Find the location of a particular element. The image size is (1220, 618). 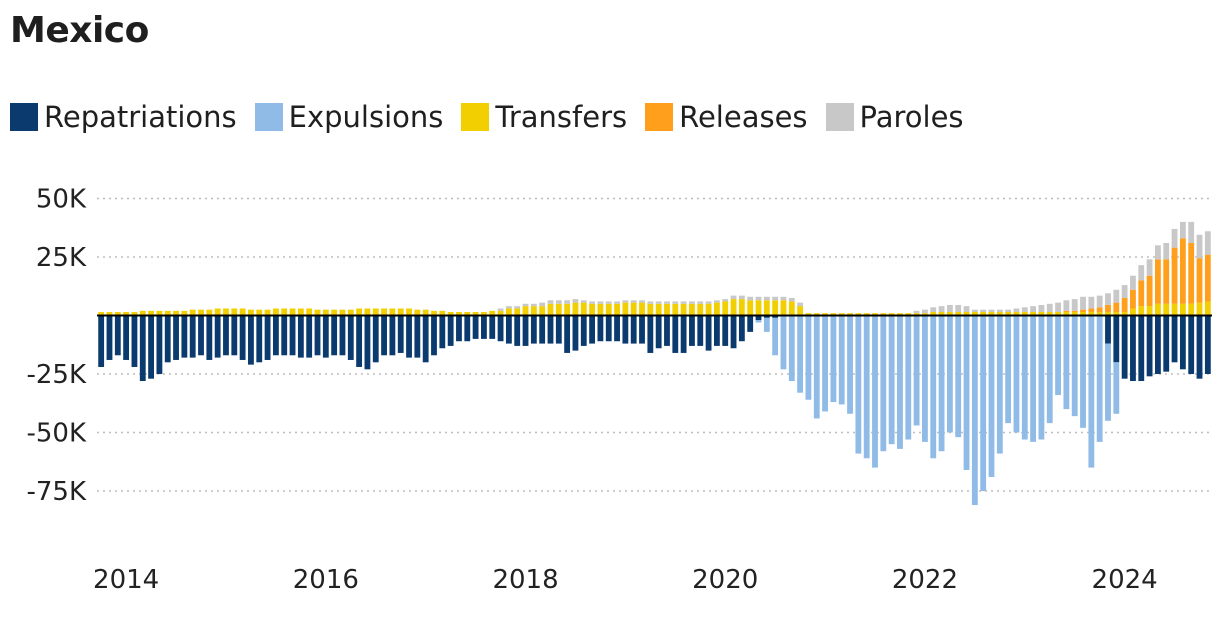

legend-label-releases: Releases is located at coordinates (743, 117).